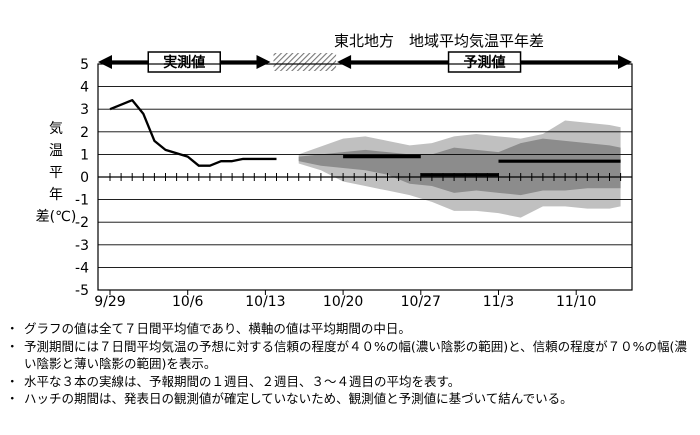 The height and width of the screenshot is (435, 700). I want to click on y-tick-label: -4, so click(82, 268).